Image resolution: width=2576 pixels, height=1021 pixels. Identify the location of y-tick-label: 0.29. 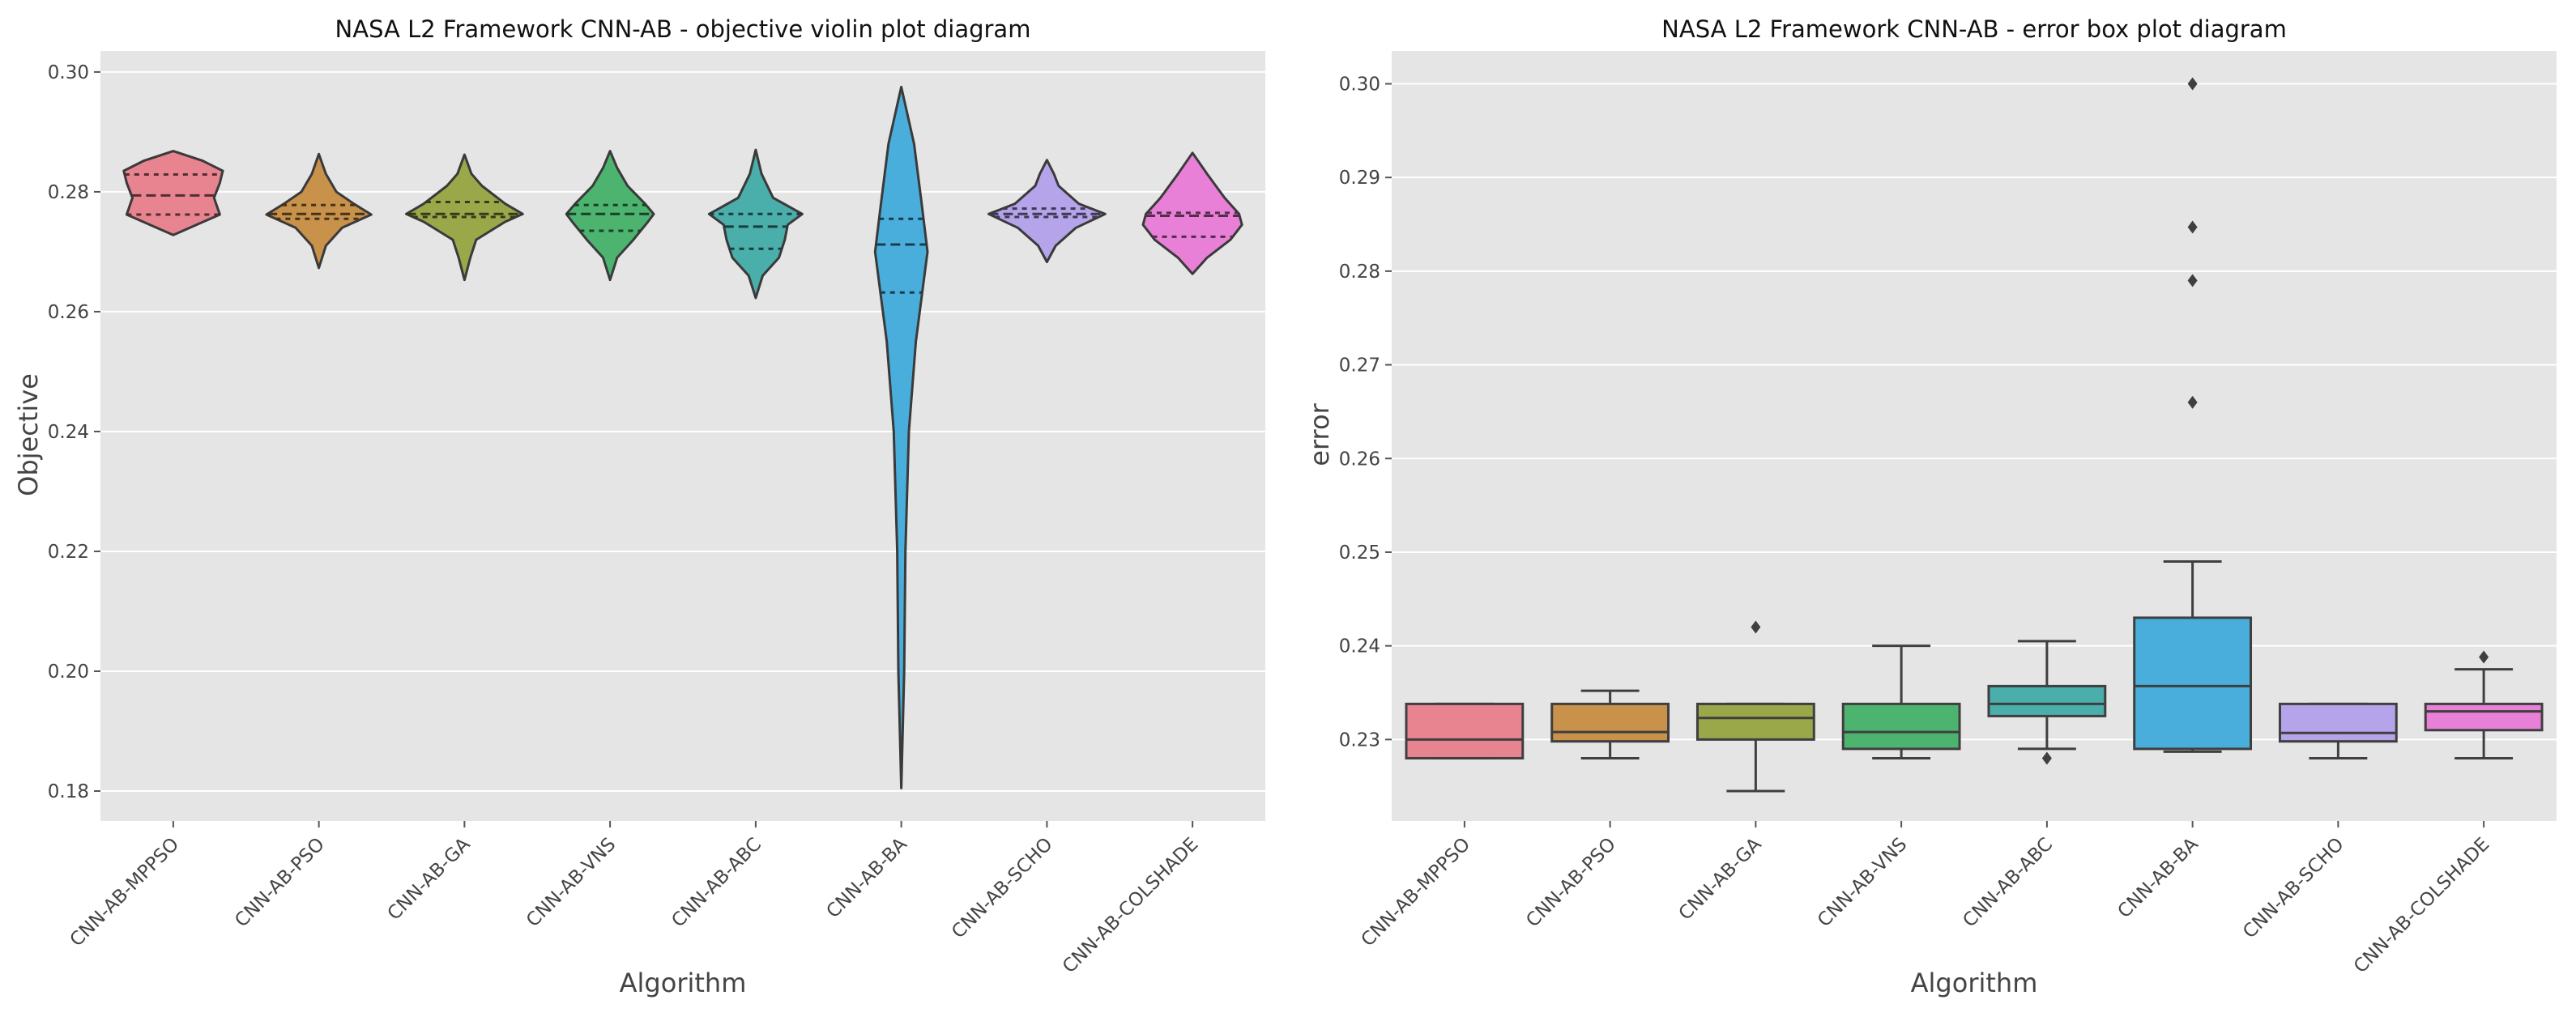
(1360, 178).